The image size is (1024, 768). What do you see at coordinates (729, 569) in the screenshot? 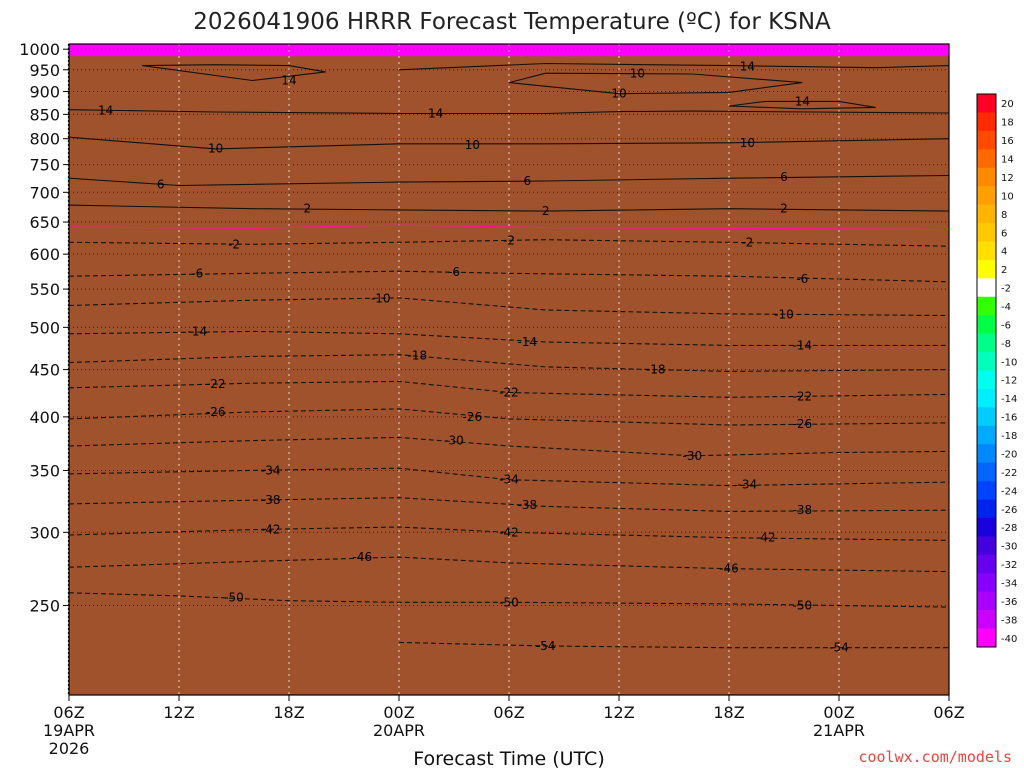
I see `contour-label: -46` at bounding box center [729, 569].